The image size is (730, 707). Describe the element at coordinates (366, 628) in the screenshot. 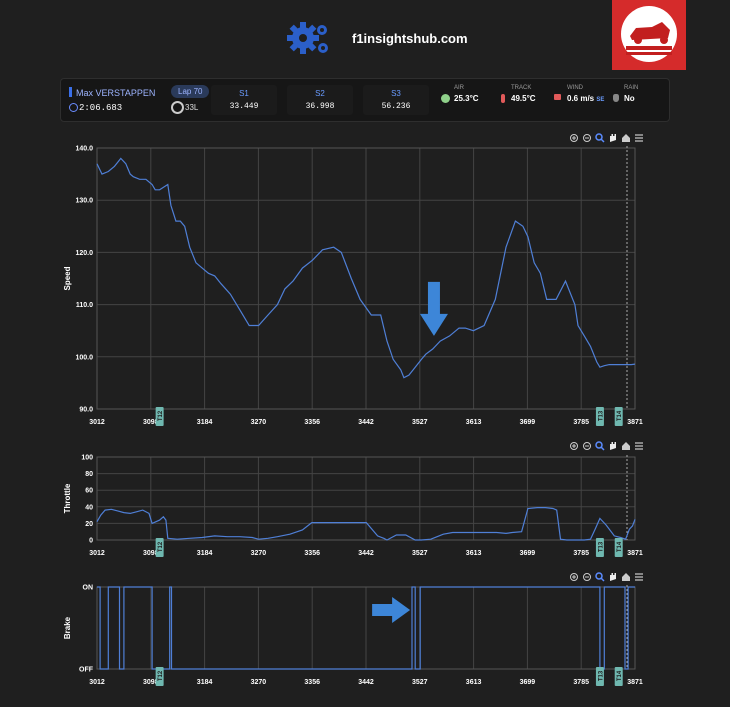

I see `brake-series-line` at that location.